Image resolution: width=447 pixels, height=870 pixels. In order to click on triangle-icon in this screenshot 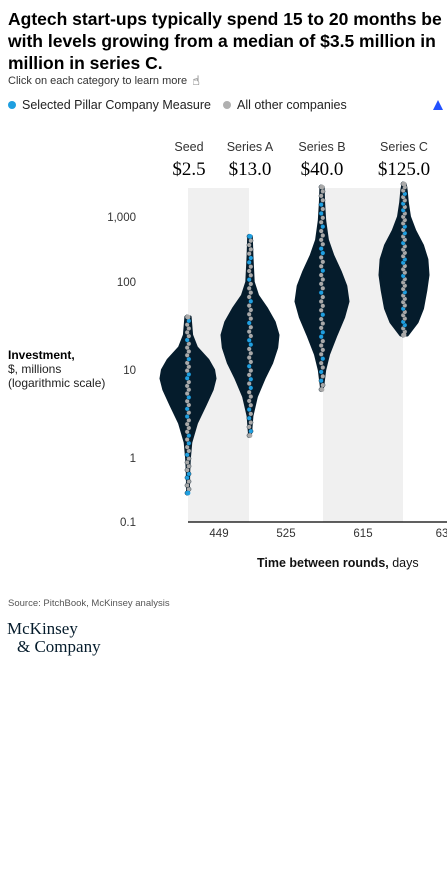, I will do `click(438, 105)`.